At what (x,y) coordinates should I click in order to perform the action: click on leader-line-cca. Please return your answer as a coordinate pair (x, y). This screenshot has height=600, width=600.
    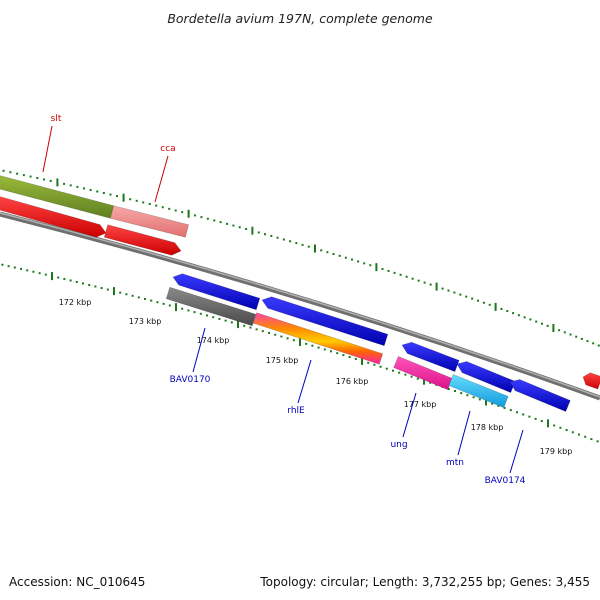
    Looking at the image, I should click on (161, 179).